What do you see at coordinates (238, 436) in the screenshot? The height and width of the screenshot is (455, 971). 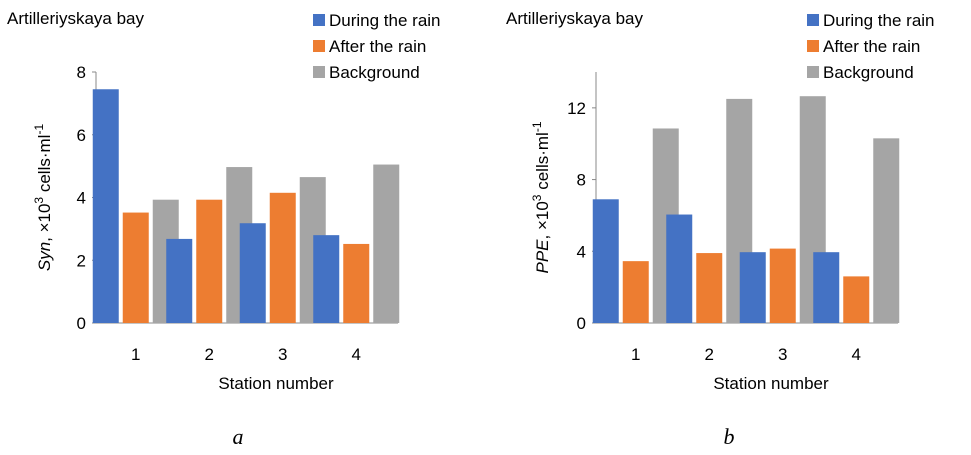 I see `caption-a: a` at bounding box center [238, 436].